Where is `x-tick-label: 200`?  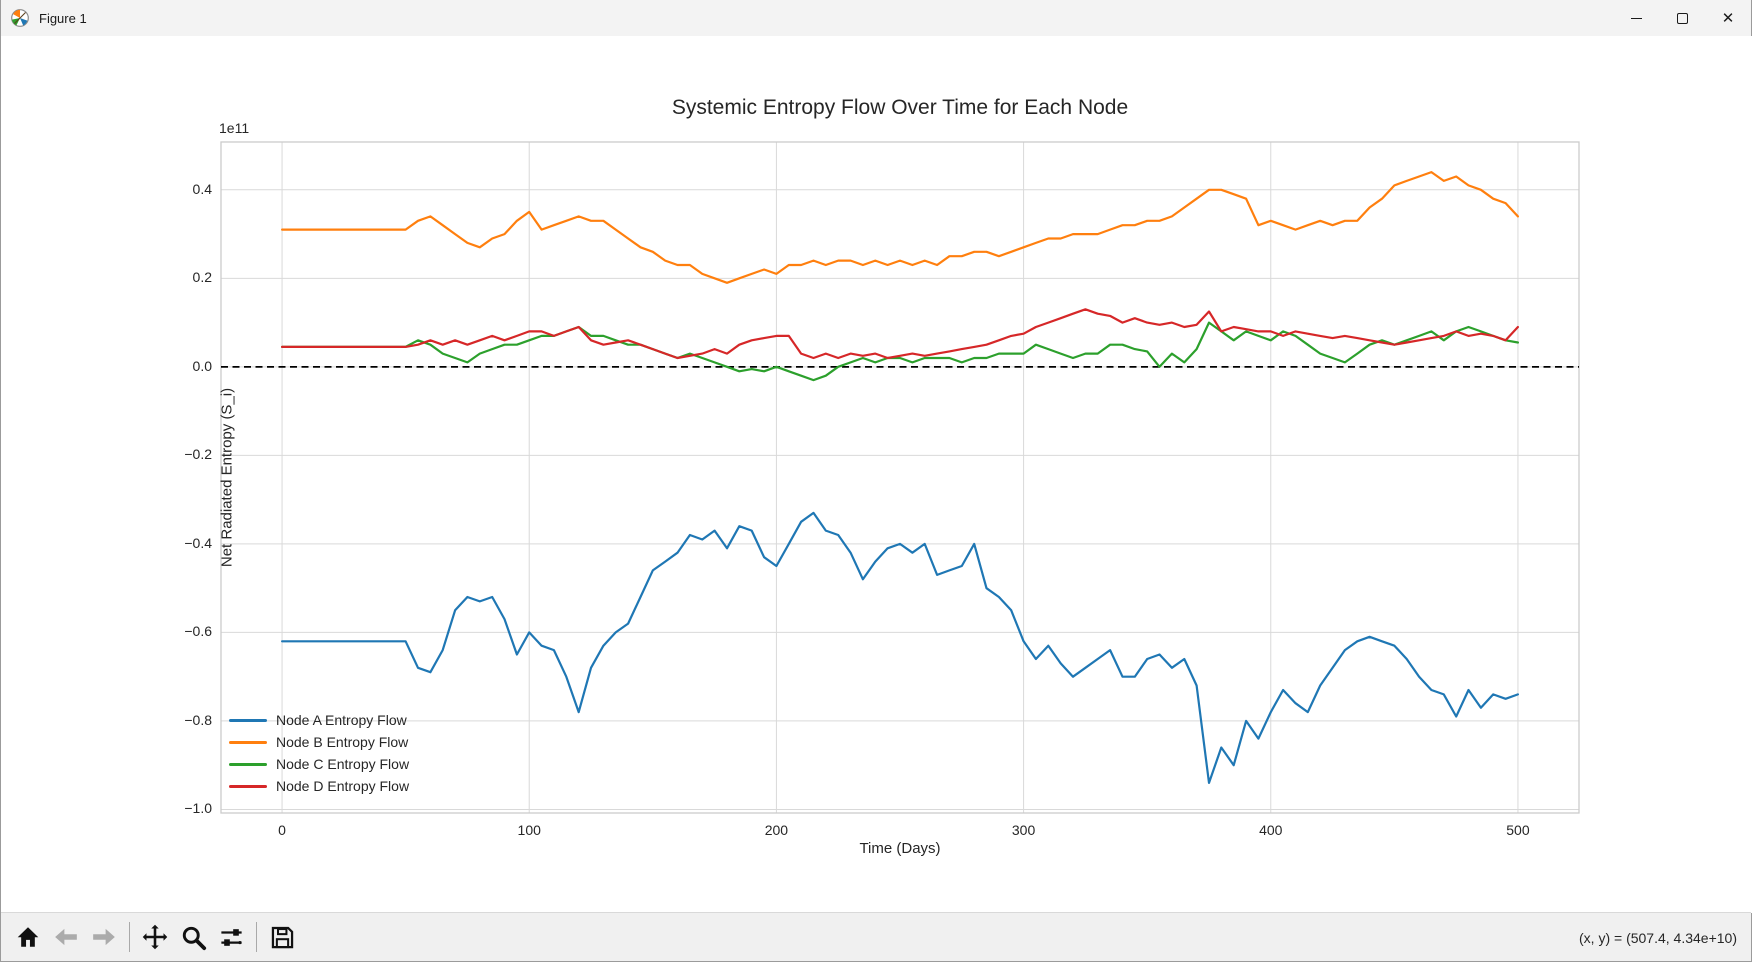 x-tick-label: 200 is located at coordinates (776, 830).